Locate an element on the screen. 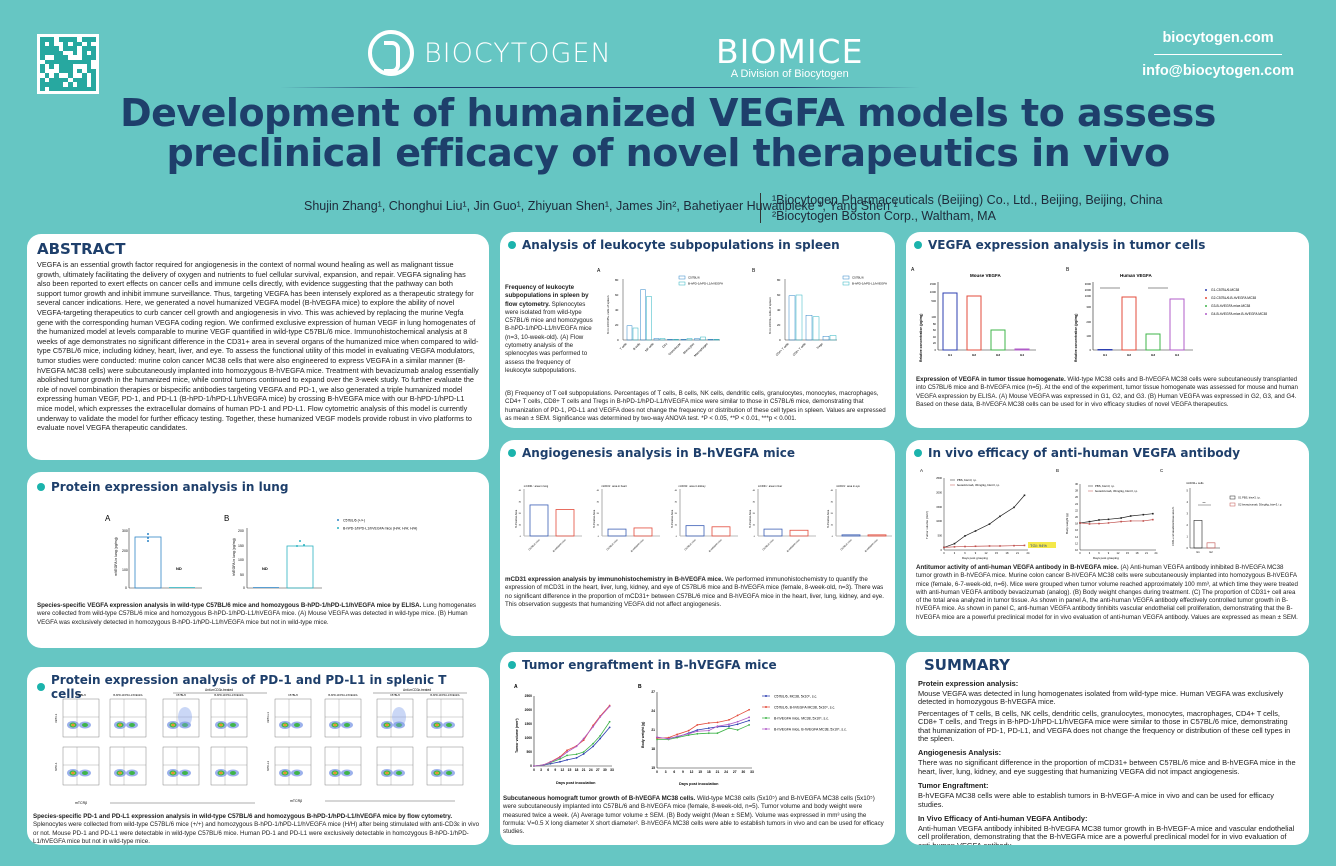 Image resolution: width=1336 pixels, height=866 pixels. svg-text: 500 is located at coordinates (529, 752).